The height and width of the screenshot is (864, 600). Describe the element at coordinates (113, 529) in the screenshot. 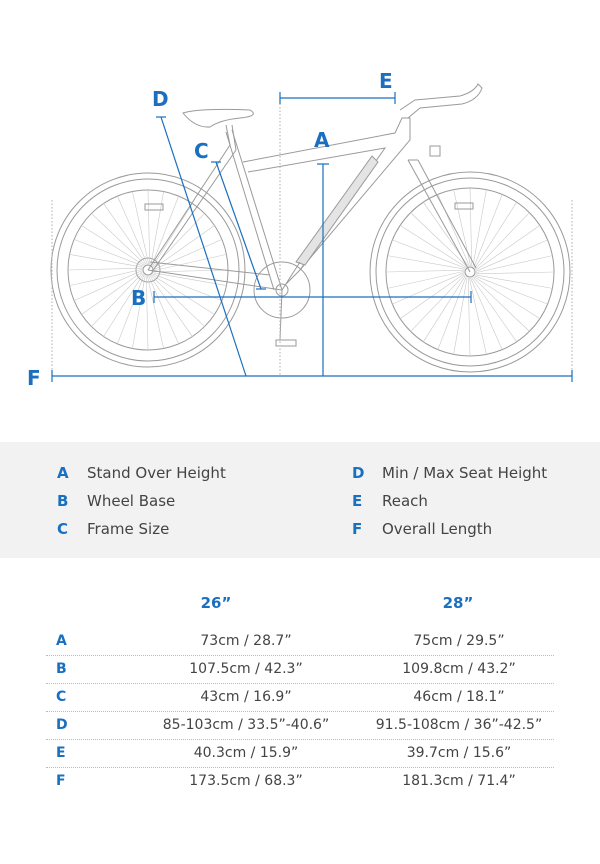

I see `legend-item: C Frame Size` at that location.